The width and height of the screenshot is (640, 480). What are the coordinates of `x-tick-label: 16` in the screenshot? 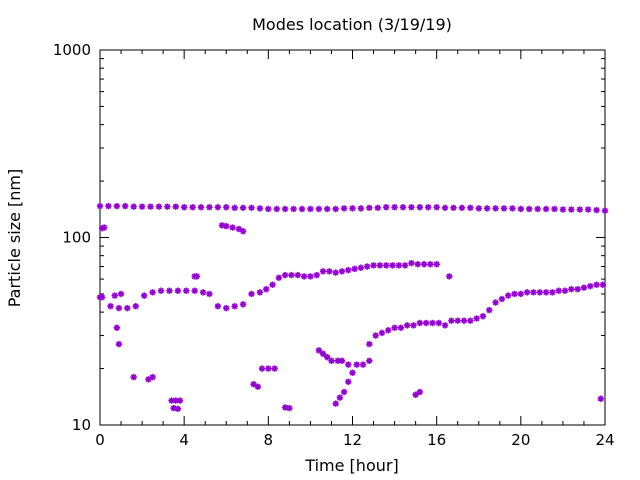 It's located at (436, 440).